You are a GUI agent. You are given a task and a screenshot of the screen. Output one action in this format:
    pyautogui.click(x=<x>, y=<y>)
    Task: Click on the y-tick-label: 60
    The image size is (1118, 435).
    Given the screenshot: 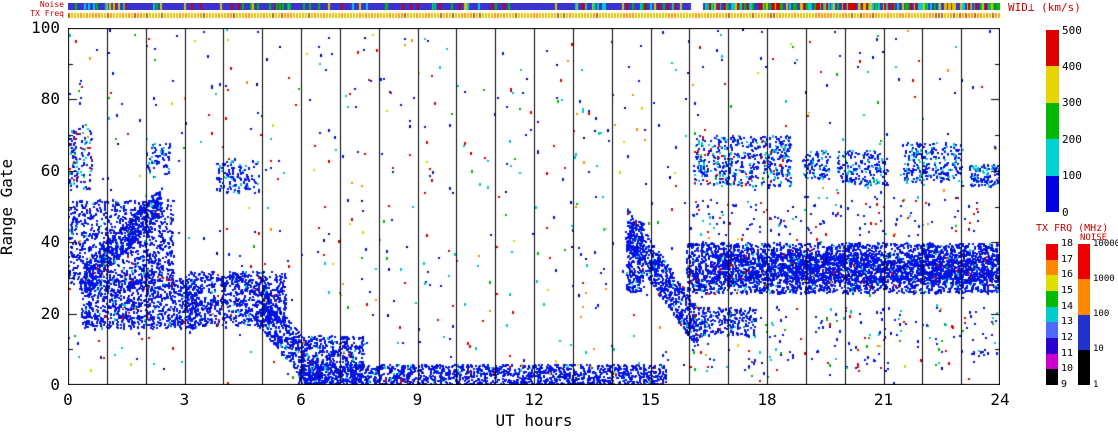 What is the action you would take?
    pyautogui.click(x=50, y=170)
    